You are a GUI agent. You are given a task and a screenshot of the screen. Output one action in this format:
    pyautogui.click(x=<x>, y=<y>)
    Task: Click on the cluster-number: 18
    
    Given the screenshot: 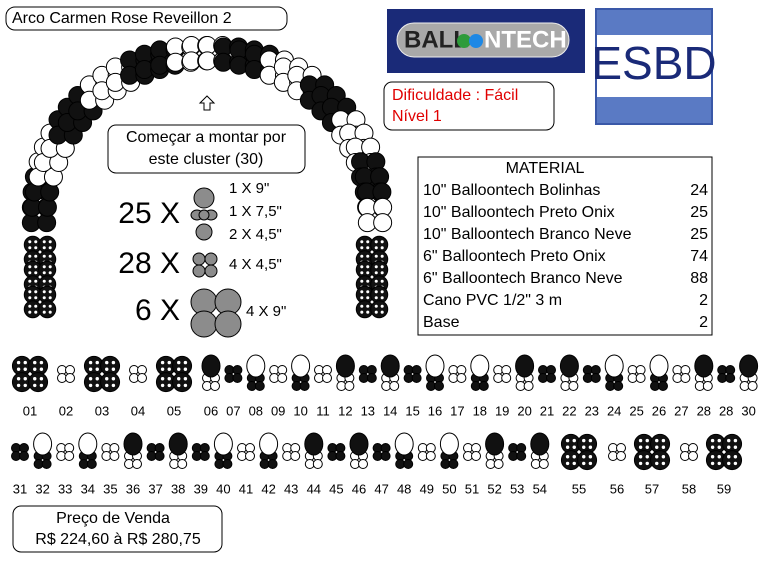 What is the action you would take?
    pyautogui.click(x=480, y=410)
    